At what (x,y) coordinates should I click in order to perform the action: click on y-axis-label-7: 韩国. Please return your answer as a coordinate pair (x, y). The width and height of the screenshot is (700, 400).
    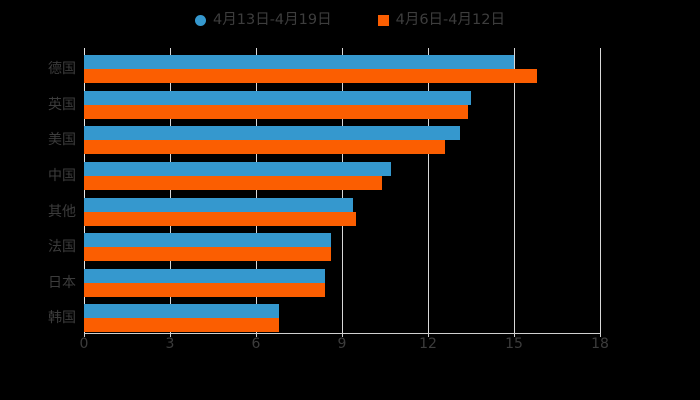
    Looking at the image, I should click on (62, 318).